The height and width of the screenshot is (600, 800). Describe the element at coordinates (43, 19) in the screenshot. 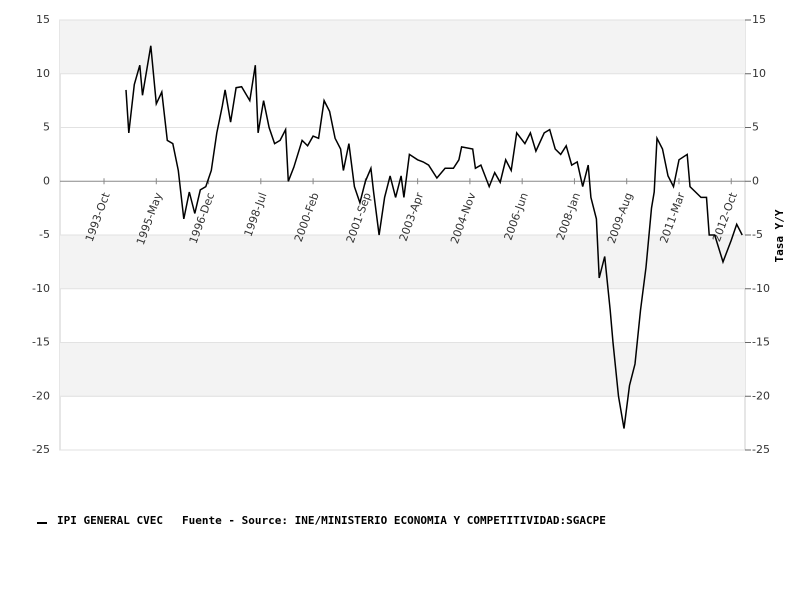

I see `y-tick-label: 15` at that location.